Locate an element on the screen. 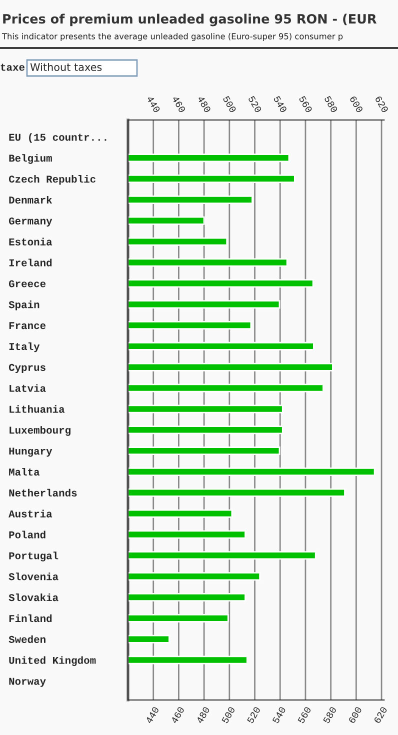 The width and height of the screenshot is (398, 735). y-tick-label: Belgium is located at coordinates (30, 159).